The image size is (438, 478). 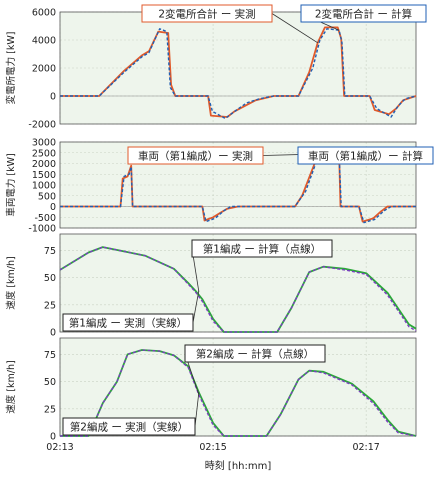 I want to click on callout-label: 2変電所合計 ー 実測, so click(x=206, y=14).